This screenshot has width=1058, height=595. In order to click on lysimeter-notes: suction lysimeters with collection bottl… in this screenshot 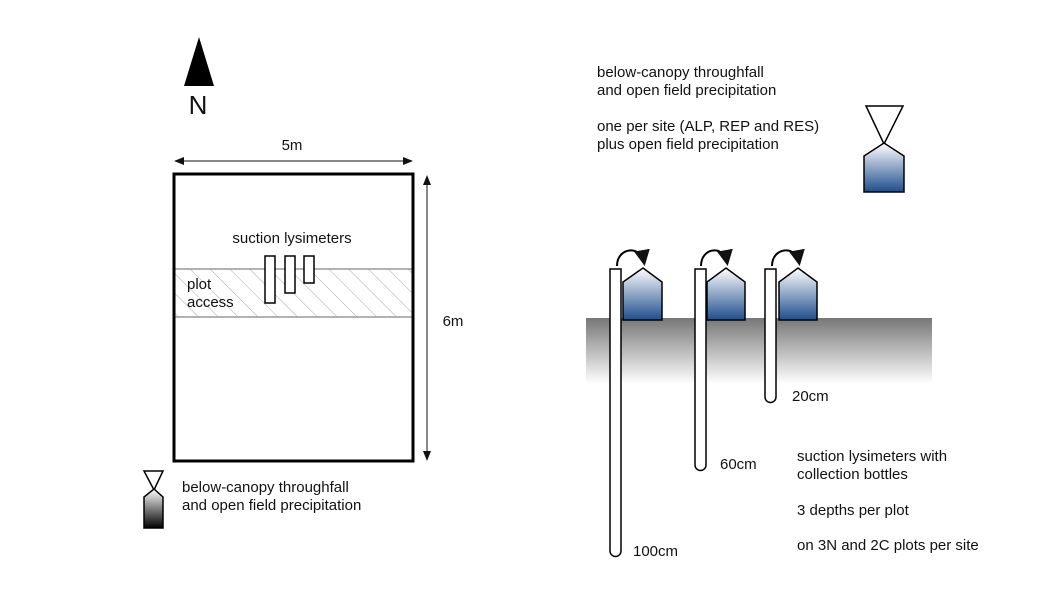, I will do `click(888, 501)`.